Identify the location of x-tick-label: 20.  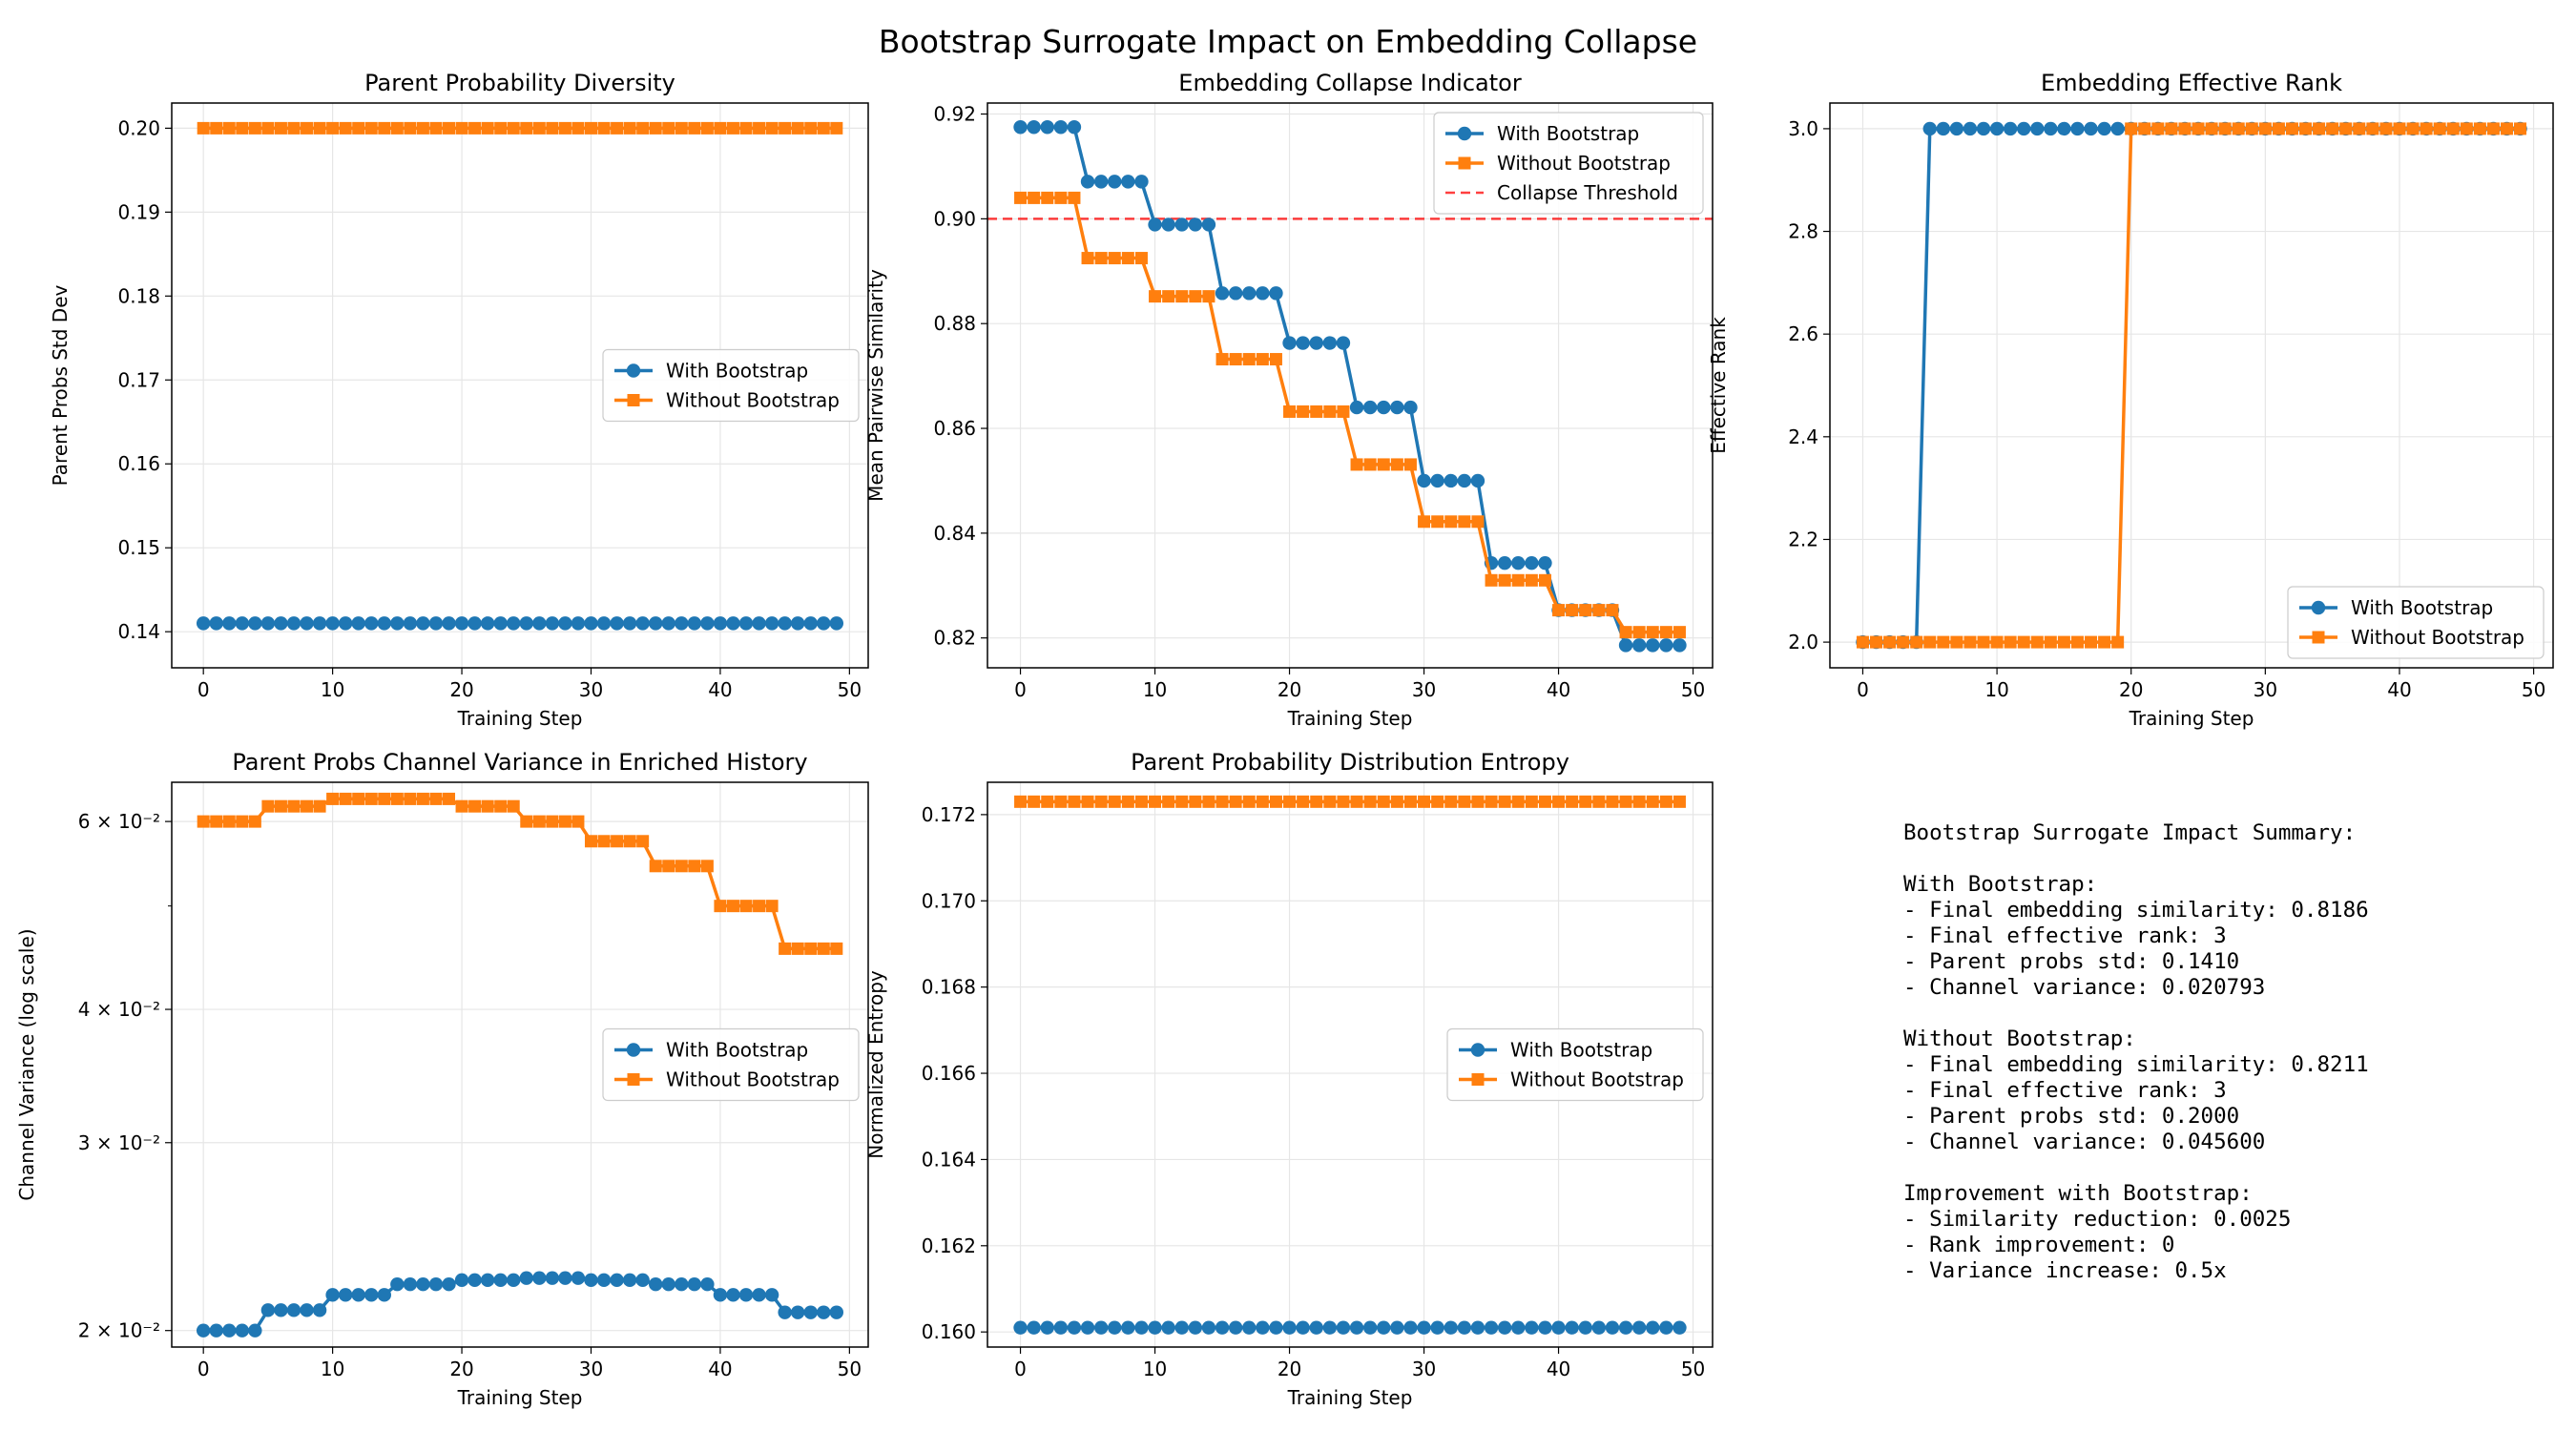
(1289, 1369).